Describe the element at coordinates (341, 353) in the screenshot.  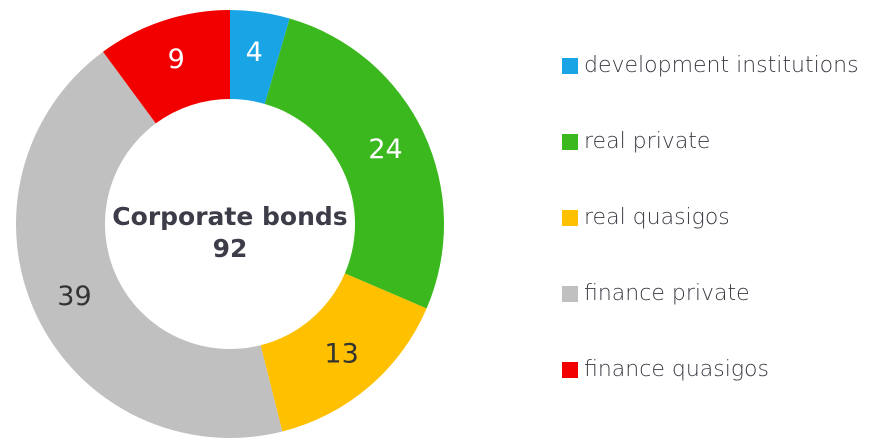
I see `slice-label: 13` at that location.